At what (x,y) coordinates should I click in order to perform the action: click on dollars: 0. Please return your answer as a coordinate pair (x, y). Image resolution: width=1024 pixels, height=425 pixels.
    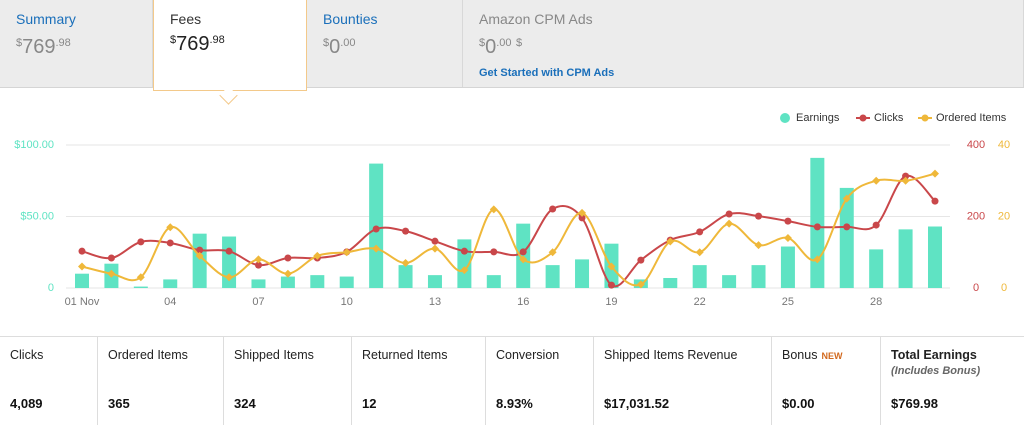
    Looking at the image, I should click on (491, 47).